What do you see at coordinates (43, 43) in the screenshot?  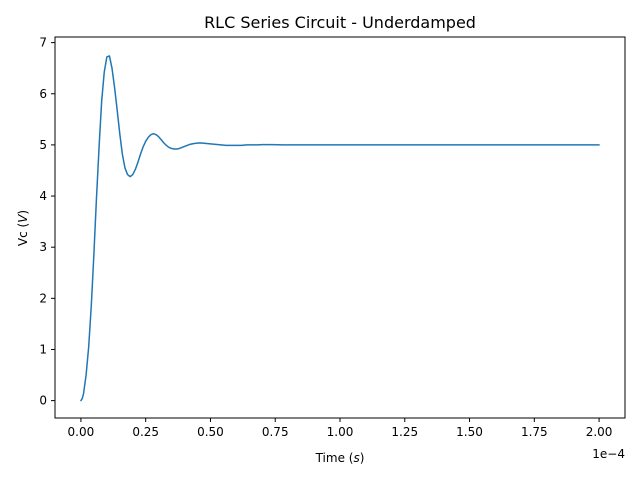 I see `y-tick-label: 7` at bounding box center [43, 43].